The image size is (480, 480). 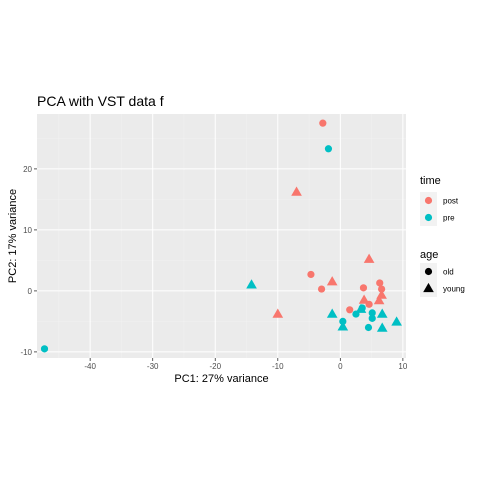 What do you see at coordinates (428, 200) in the screenshot?
I see `legend-post-swatch` at bounding box center [428, 200].